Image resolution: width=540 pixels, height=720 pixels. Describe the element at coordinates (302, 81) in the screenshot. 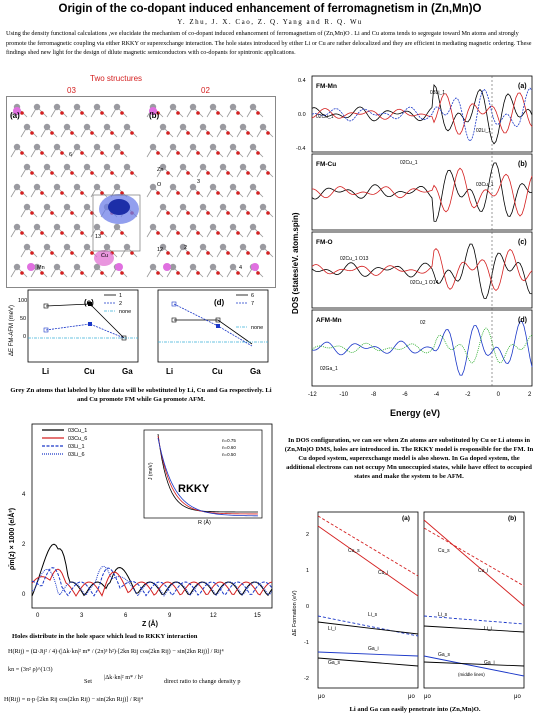

I see `dos-ytick-0: 0.4` at that location.